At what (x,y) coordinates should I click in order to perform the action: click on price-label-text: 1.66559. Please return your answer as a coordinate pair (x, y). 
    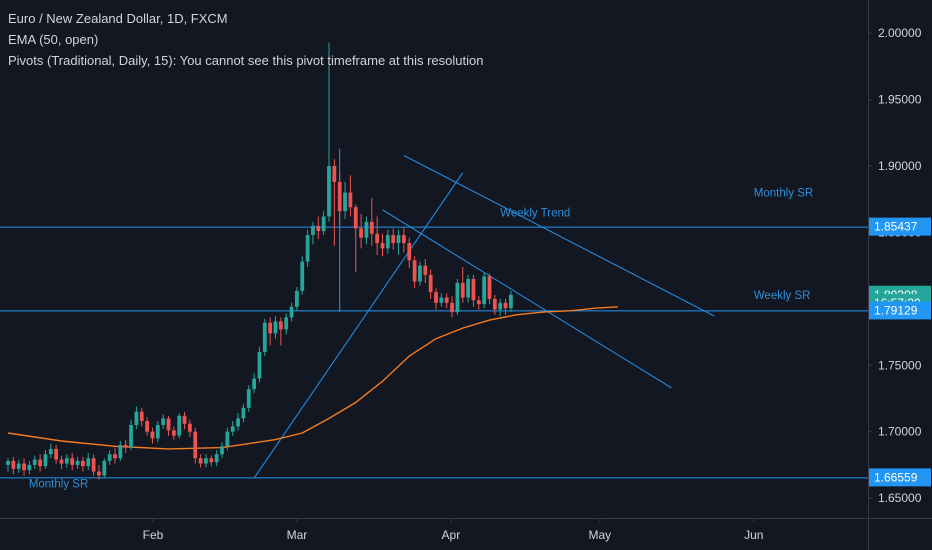
    Looking at the image, I should click on (896, 477).